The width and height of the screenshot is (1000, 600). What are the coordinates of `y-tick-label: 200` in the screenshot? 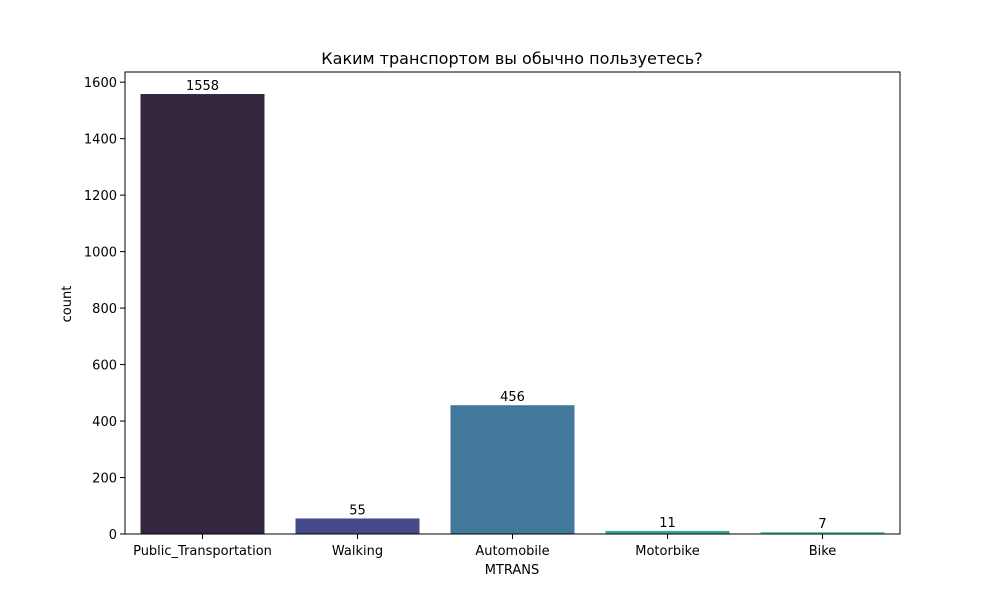 It's located at (104, 479).